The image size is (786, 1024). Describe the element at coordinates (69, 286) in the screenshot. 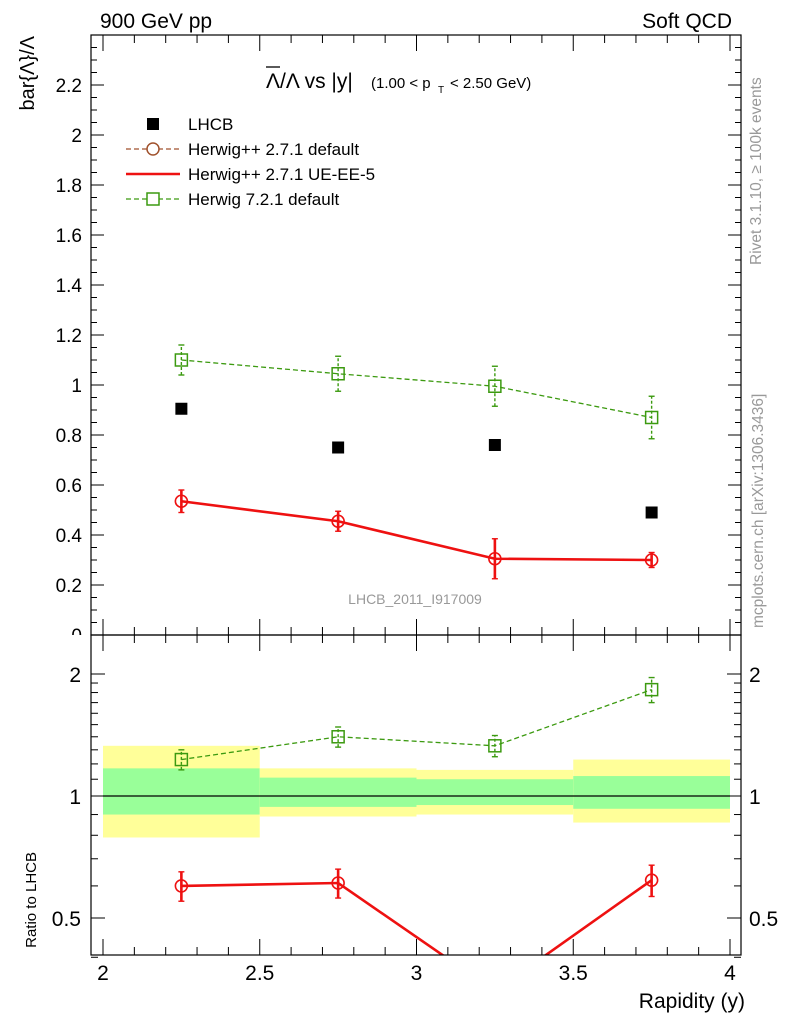

I see `main-ytick-label: 1.4` at that location.